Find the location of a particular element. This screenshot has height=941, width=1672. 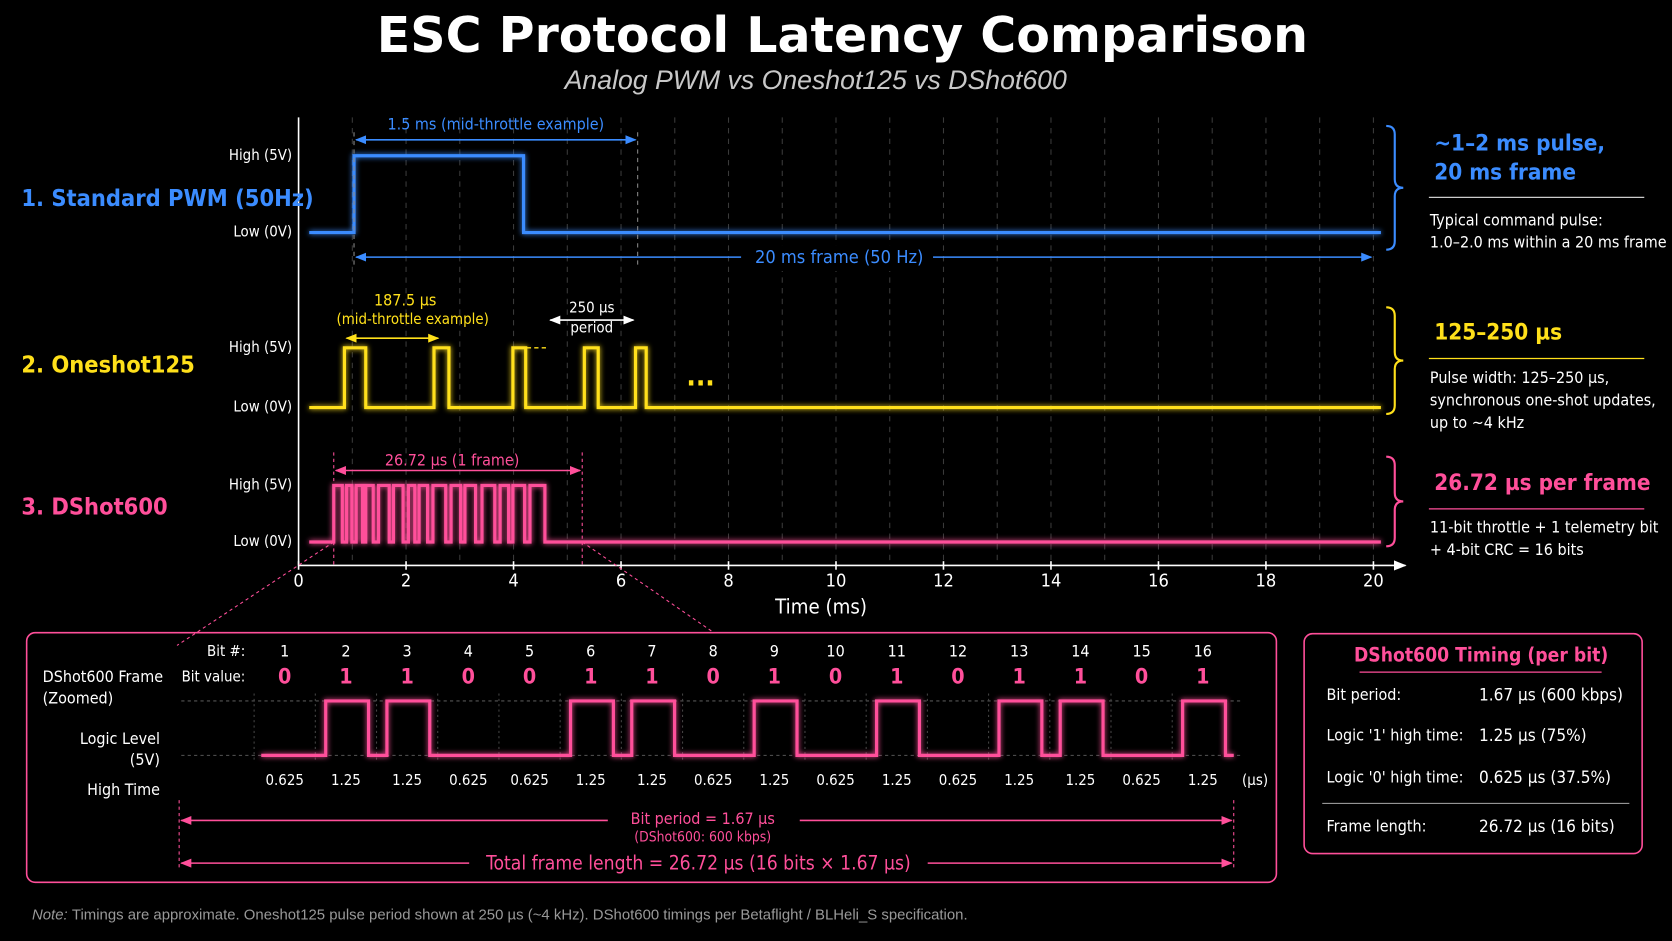

timing-label: Frame length: is located at coordinates (1377, 825).